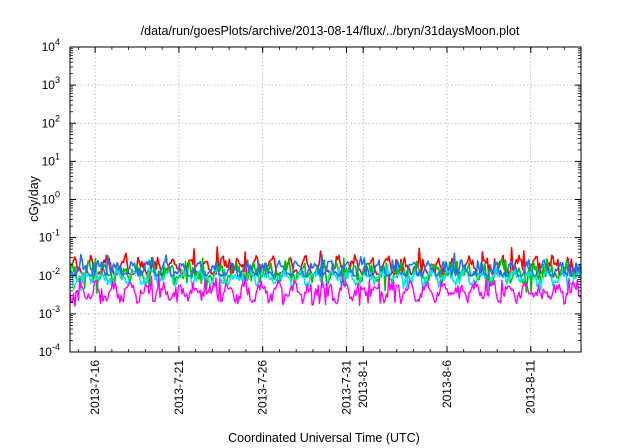 The image size is (640, 448). Describe the element at coordinates (363, 384) in the screenshot. I see `x-tick-label: 2013-8-1` at that location.